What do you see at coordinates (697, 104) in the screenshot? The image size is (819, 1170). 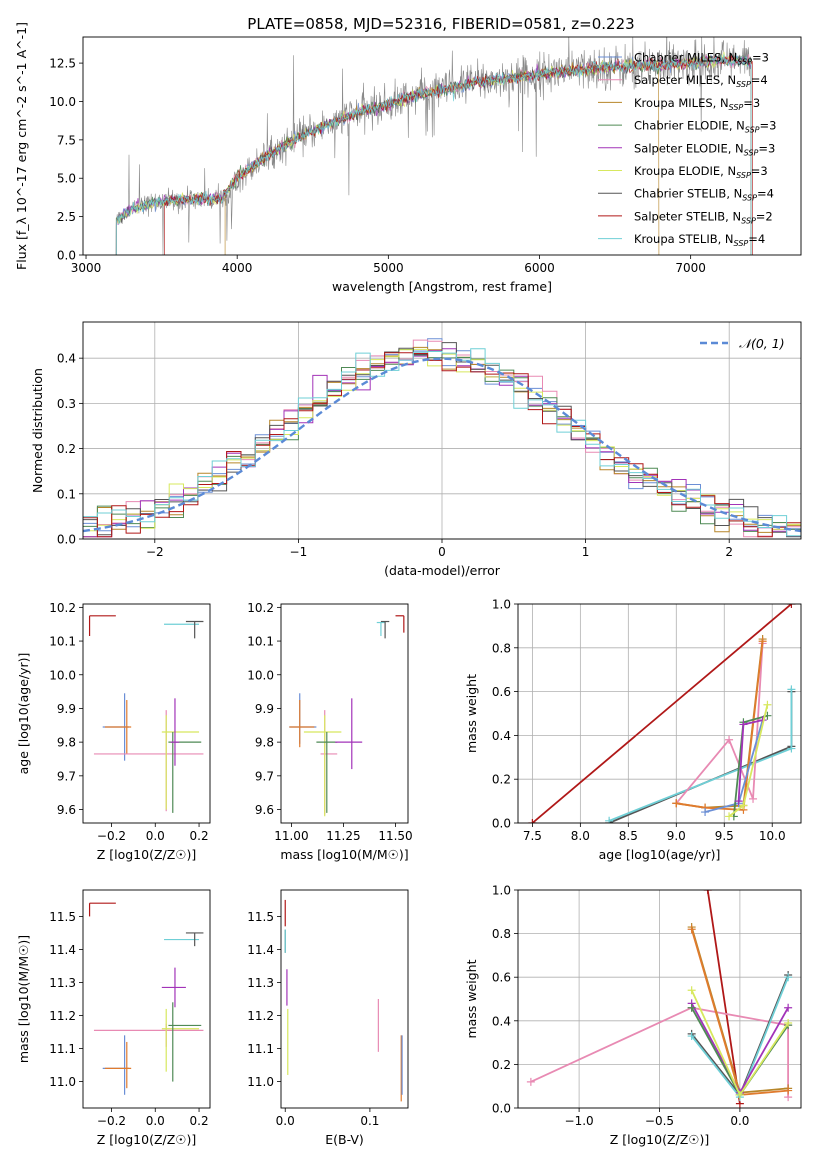 I see `legend-label: Kroupa MILES, NSSP=3` at bounding box center [697, 104].